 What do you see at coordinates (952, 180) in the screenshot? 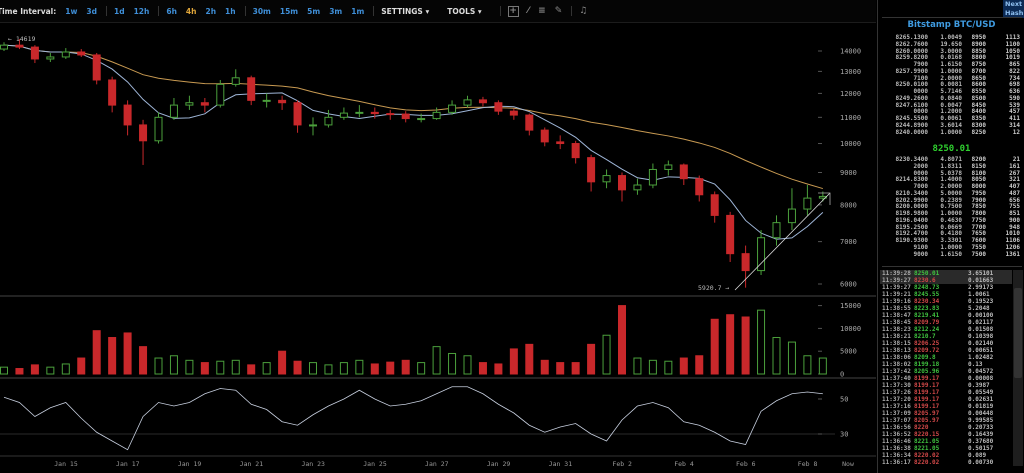
I see `orderbook-row: 8214.8300 1.4000 8050 321` at bounding box center [952, 180].